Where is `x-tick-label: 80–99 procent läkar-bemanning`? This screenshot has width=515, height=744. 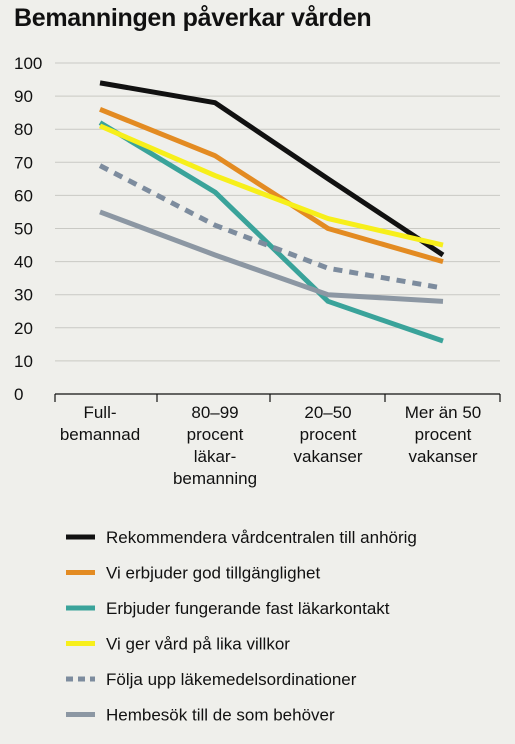 x-tick-label: 80–99 procent läkar-bemanning is located at coordinates (215, 445).